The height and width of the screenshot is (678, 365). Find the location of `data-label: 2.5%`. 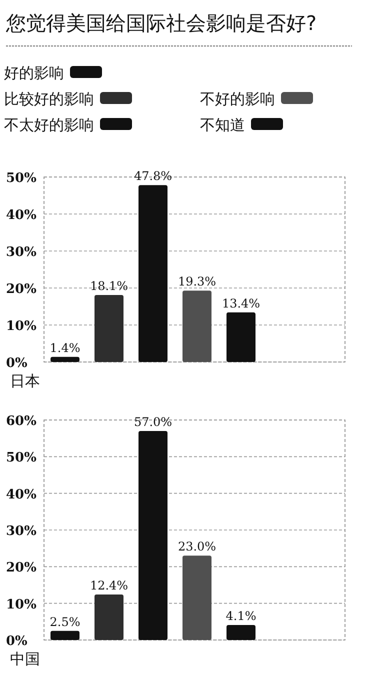

data-label: 2.5% is located at coordinates (65, 621).